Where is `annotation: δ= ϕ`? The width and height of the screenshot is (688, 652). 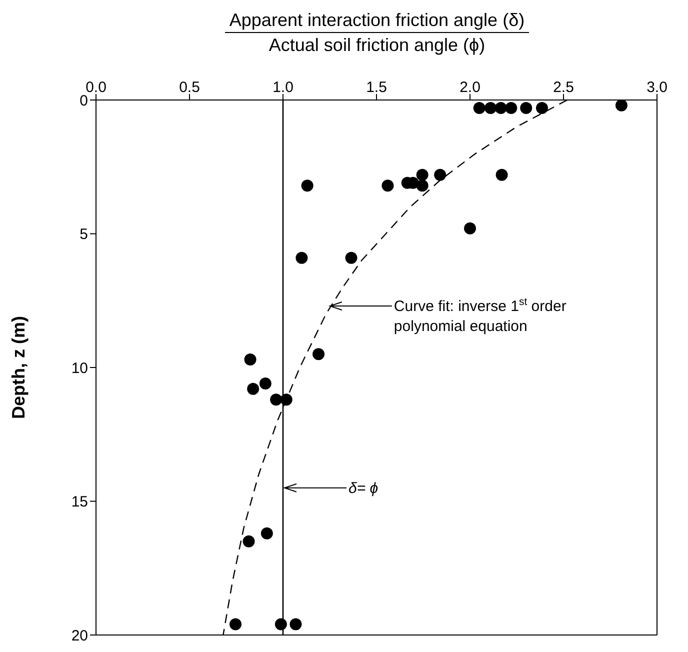 annotation: δ= ϕ is located at coordinates (363, 488).